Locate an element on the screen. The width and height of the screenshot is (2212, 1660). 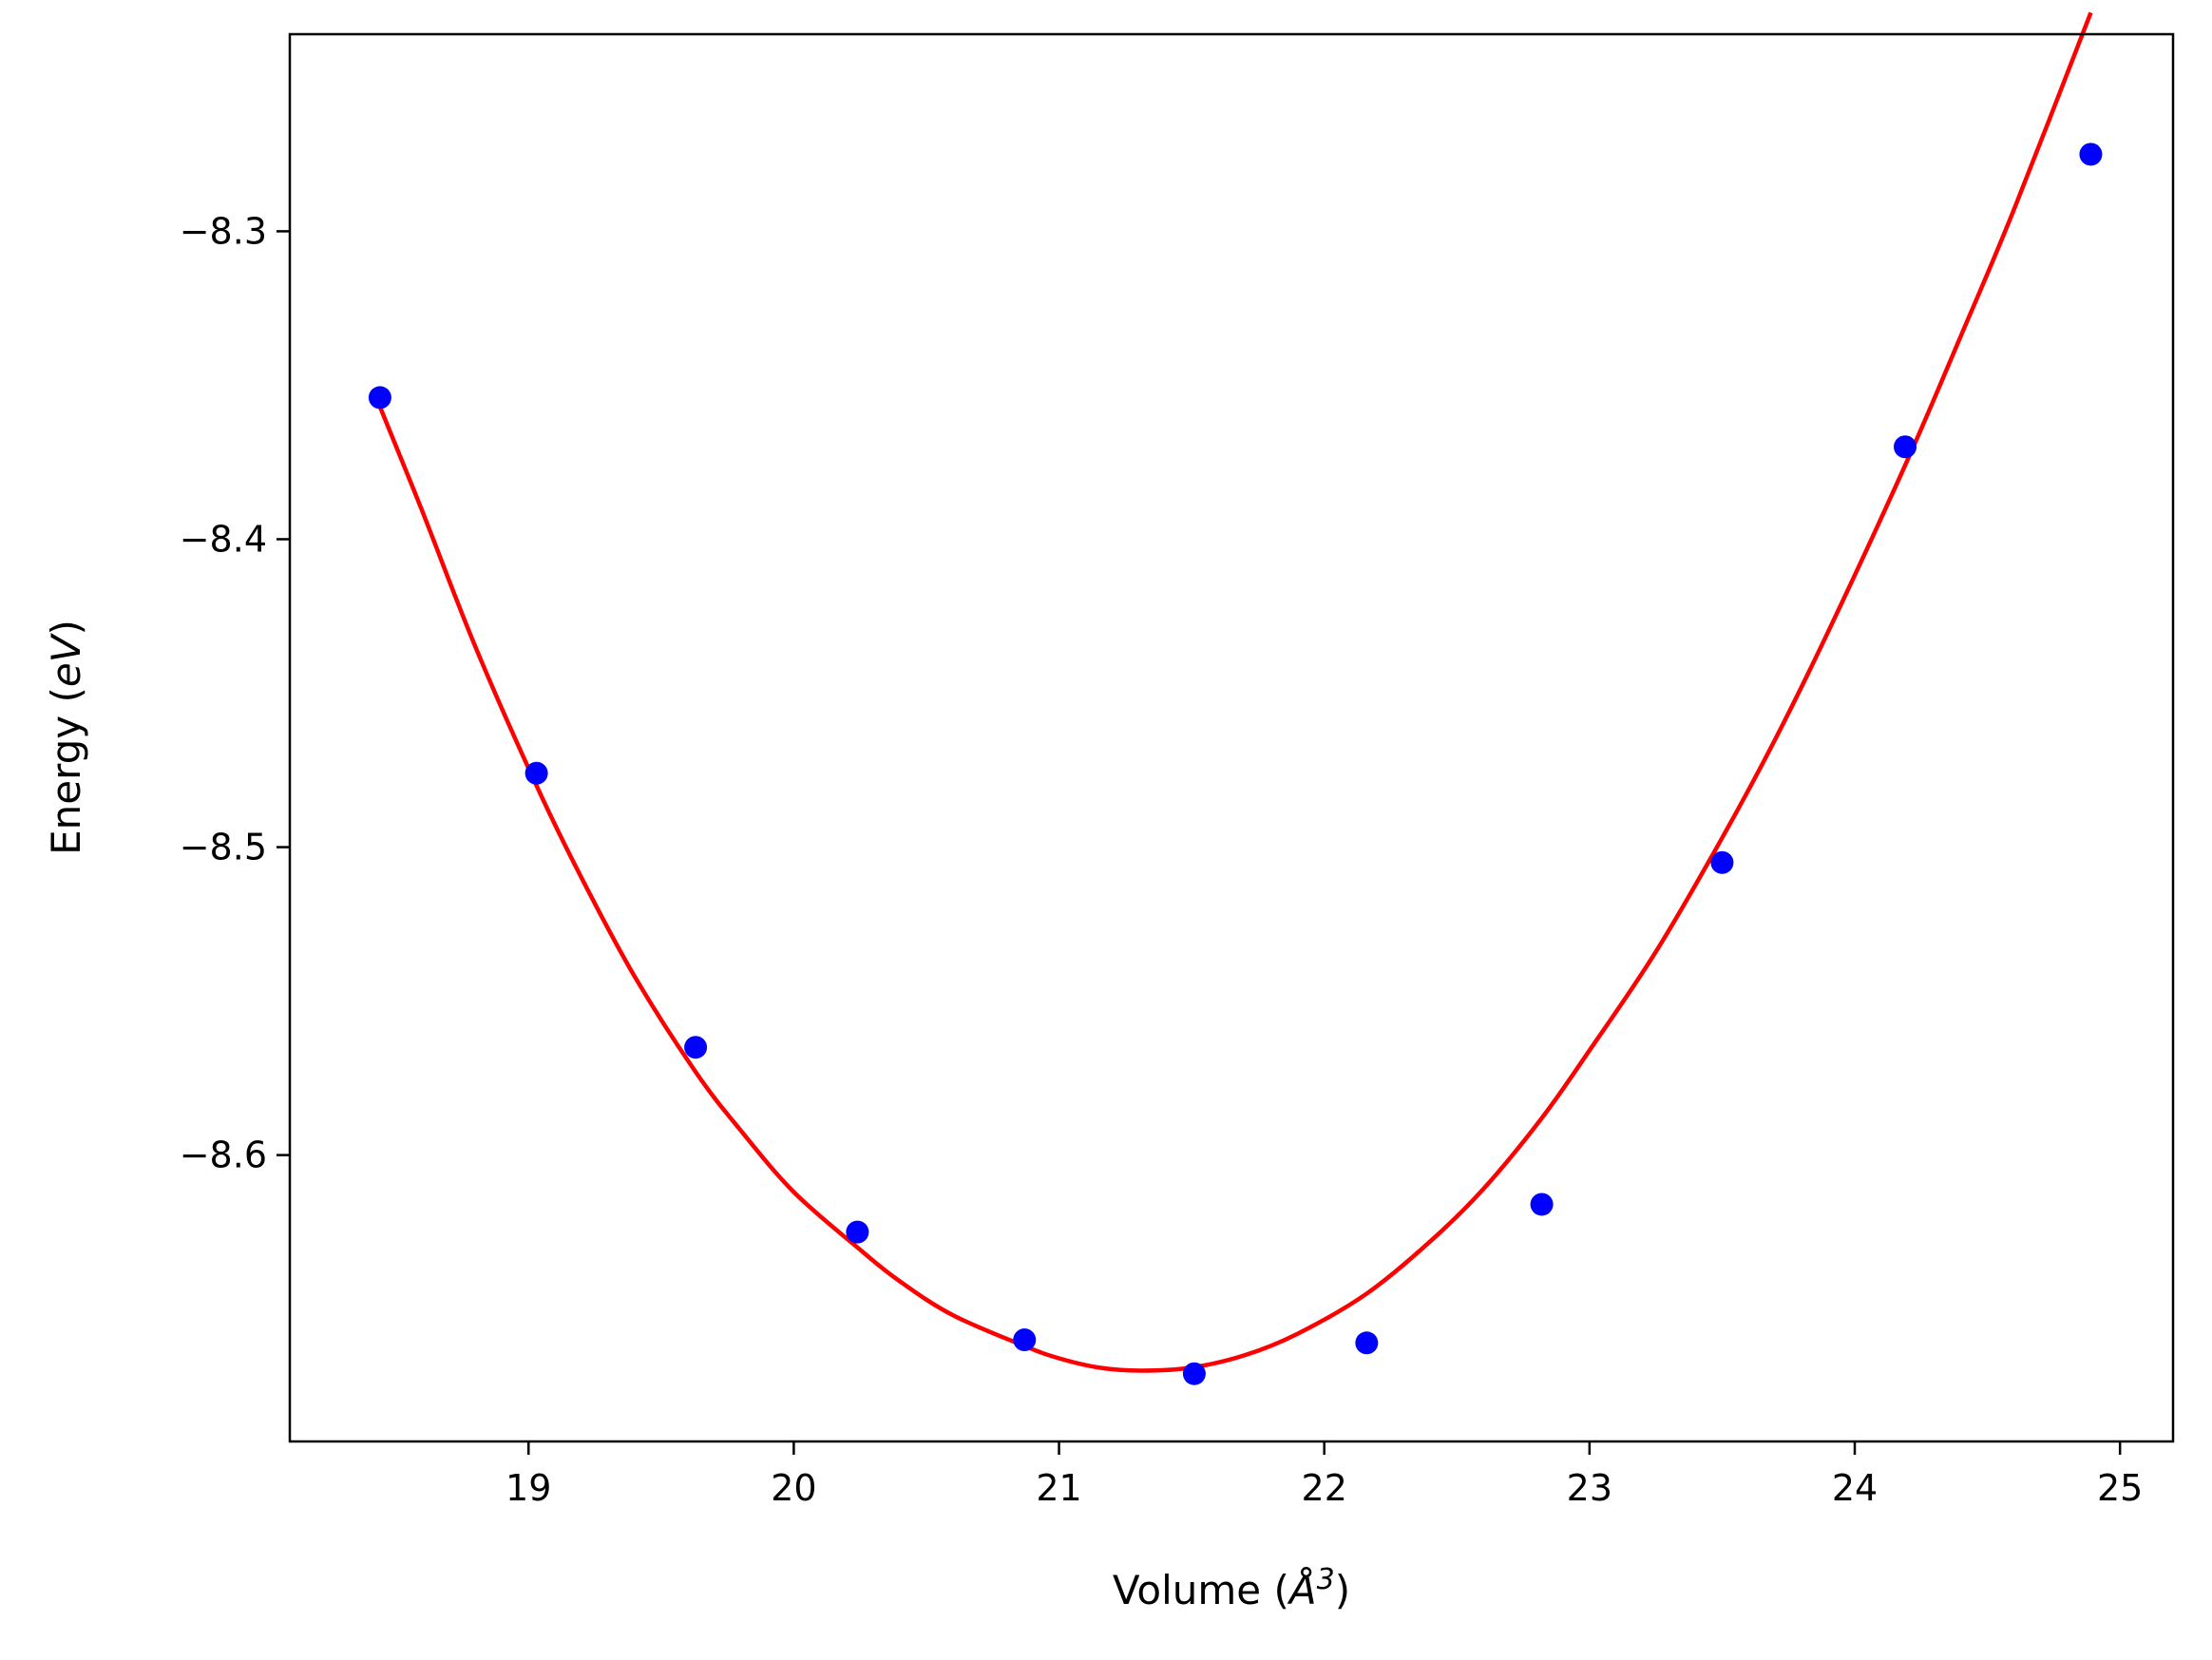
x-axis-ticks: 19 20 21 22 23 24 25 is located at coordinates (1324, 1475).